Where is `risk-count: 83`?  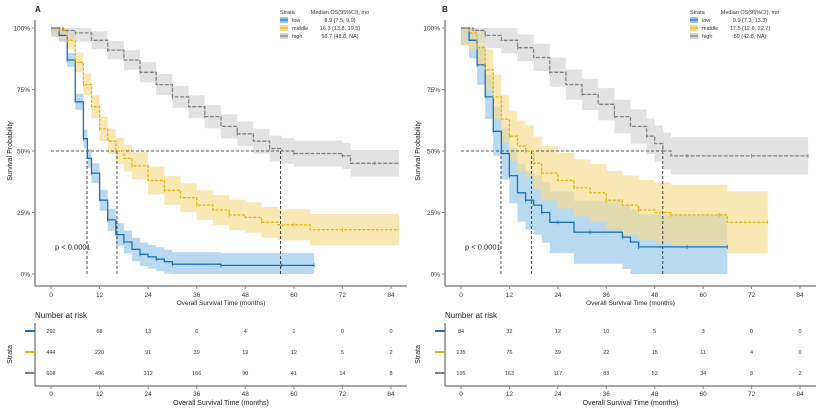
risk-count: 83 is located at coordinates (606, 374).